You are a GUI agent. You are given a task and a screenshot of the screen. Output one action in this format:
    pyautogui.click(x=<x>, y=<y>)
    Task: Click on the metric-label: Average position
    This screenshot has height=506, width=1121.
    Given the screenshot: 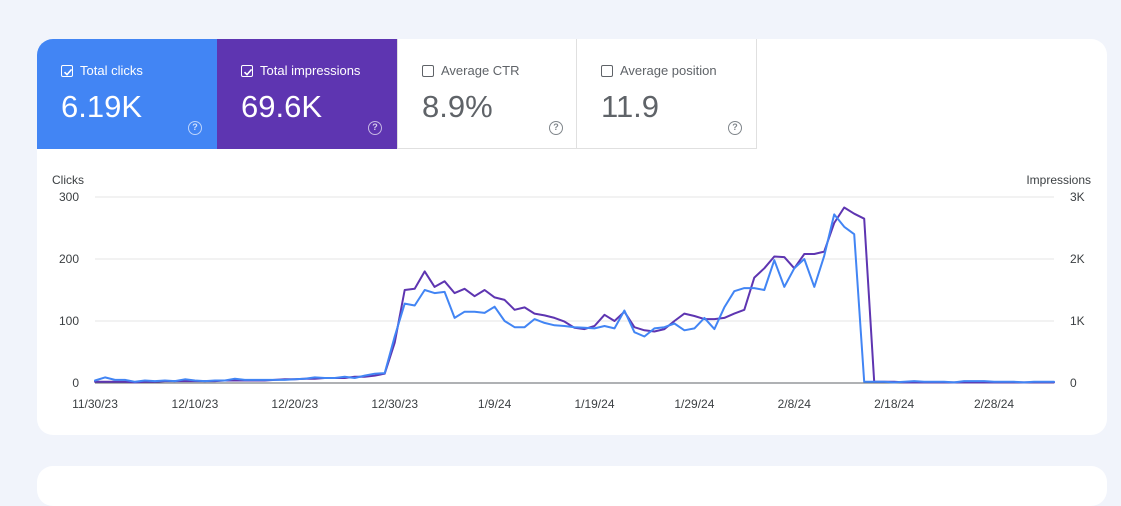 What is the action you would take?
    pyautogui.click(x=668, y=70)
    